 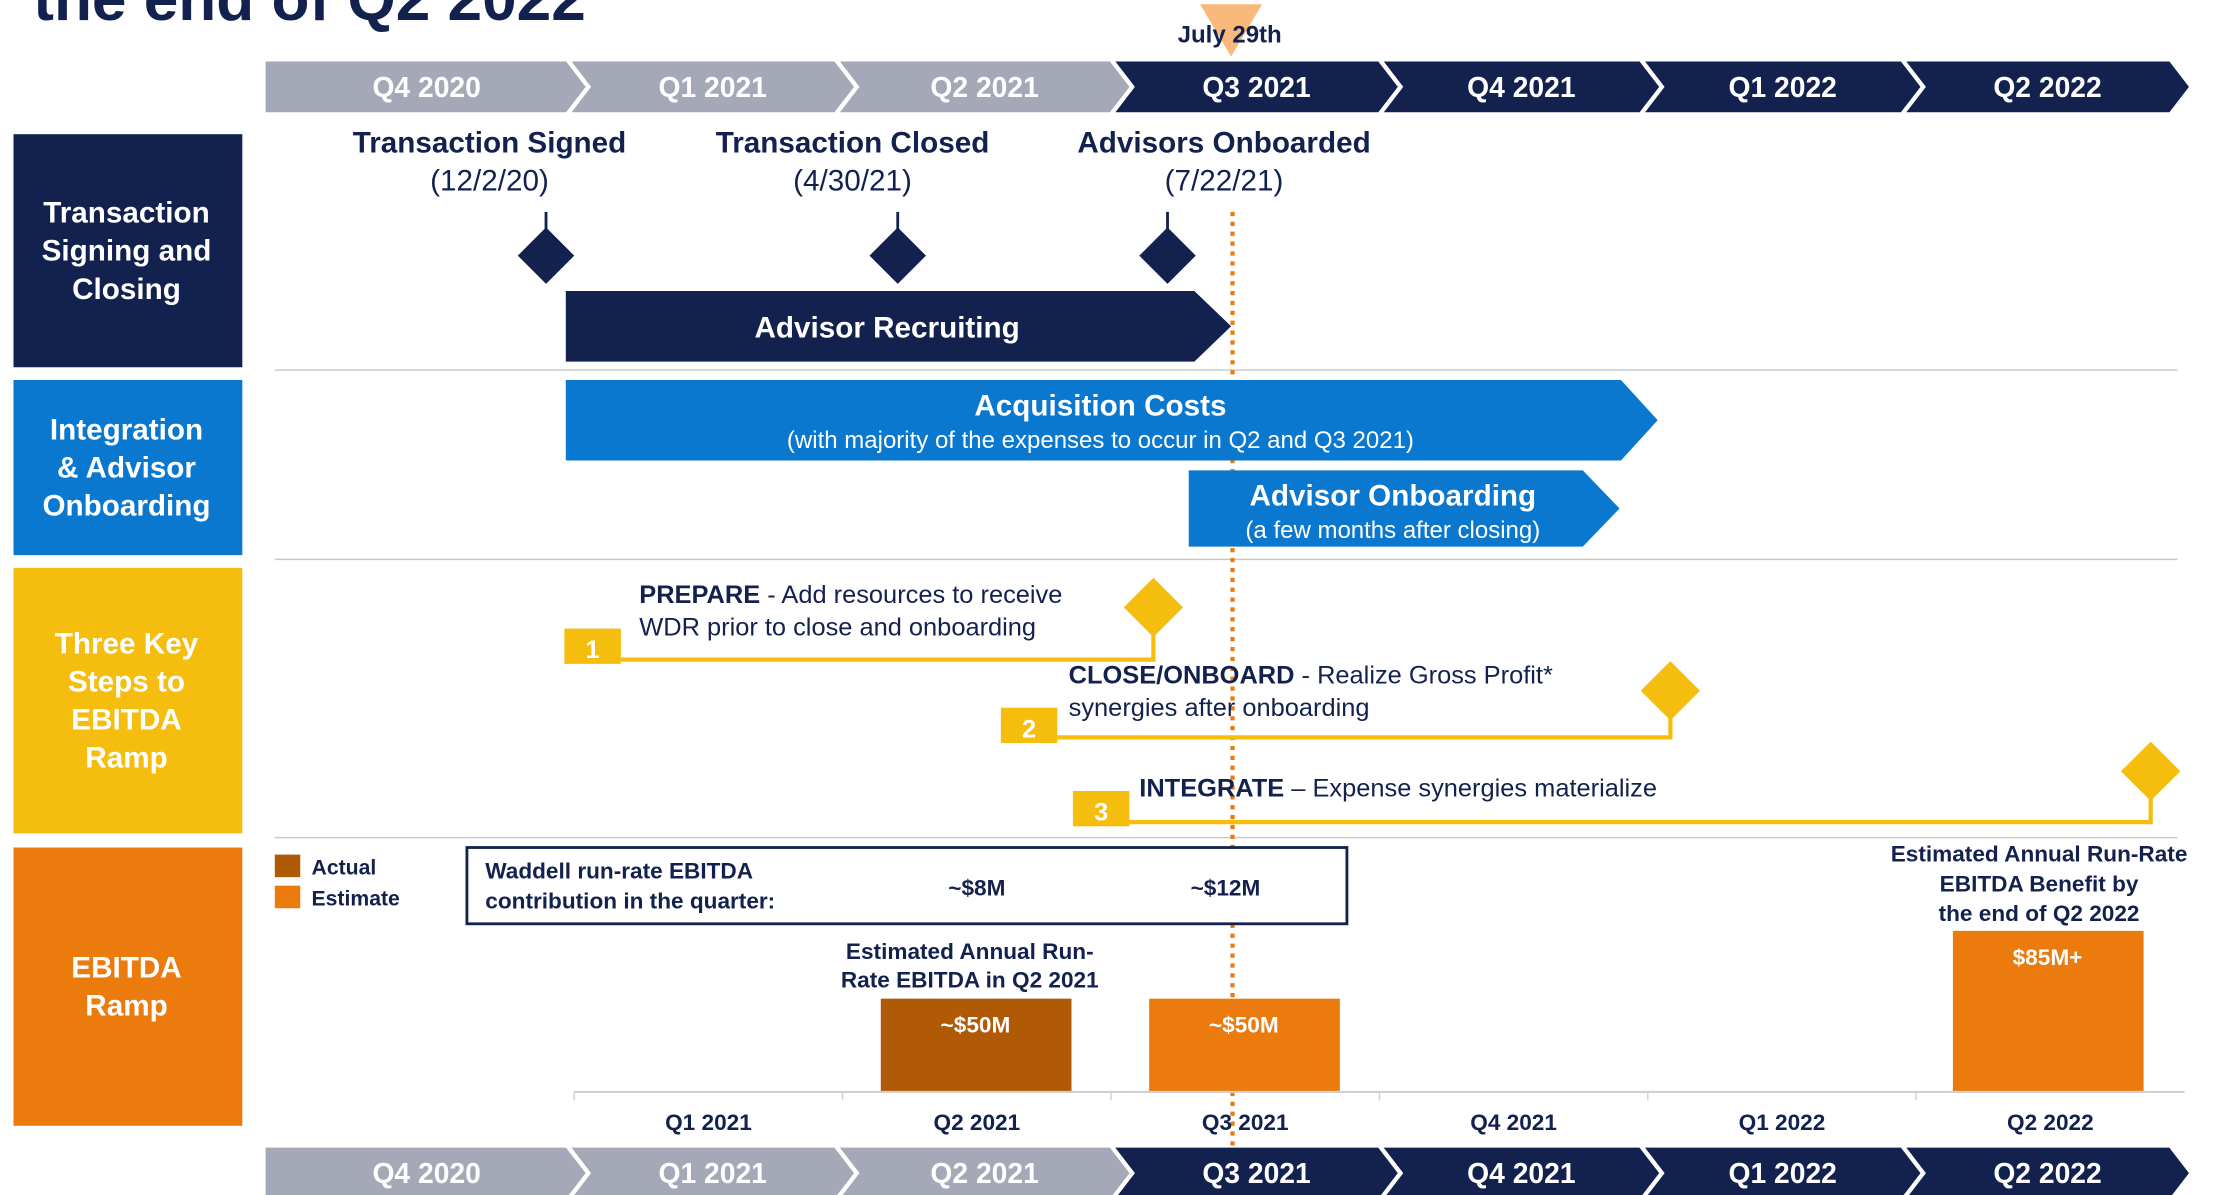 What do you see at coordinates (126, 212) in the screenshot?
I see `row-label-line: Transaction` at bounding box center [126, 212].